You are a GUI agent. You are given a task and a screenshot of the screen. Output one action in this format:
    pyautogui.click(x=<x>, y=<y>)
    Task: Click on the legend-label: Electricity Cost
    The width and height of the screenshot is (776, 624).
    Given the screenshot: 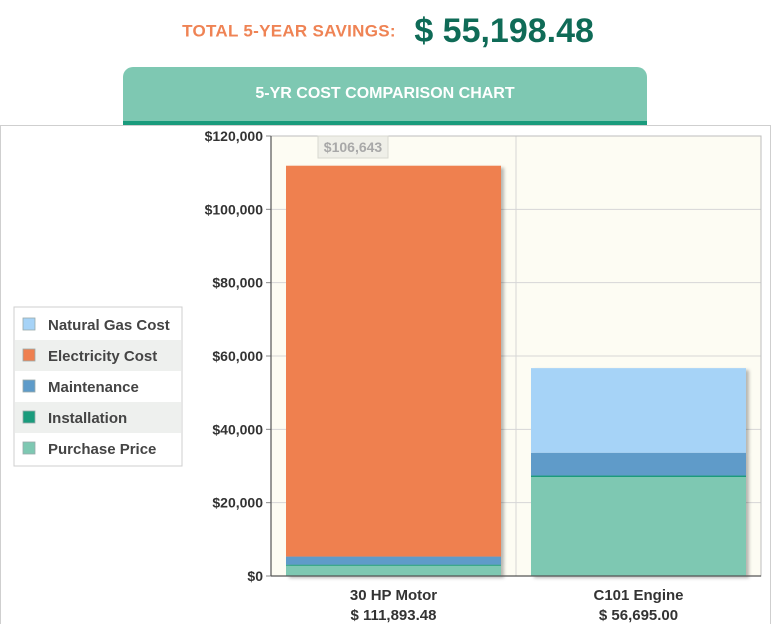 What is the action you would take?
    pyautogui.click(x=102, y=356)
    